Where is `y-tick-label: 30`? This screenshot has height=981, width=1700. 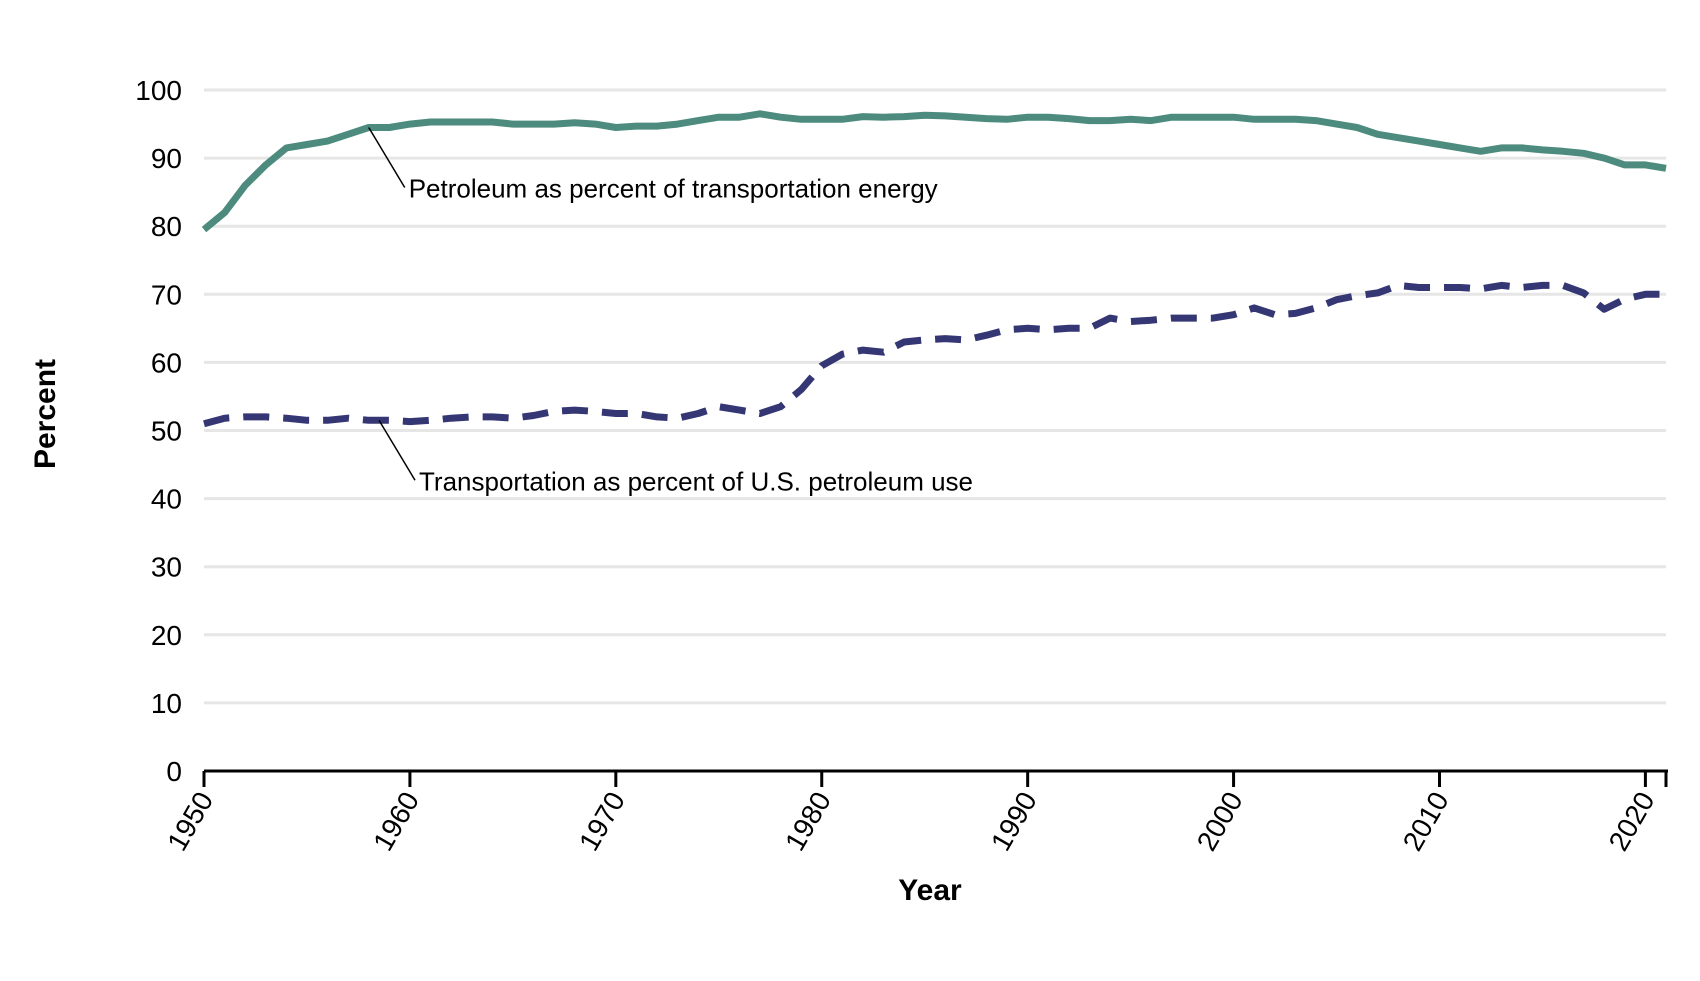 y-tick-label: 30 is located at coordinates (166, 567).